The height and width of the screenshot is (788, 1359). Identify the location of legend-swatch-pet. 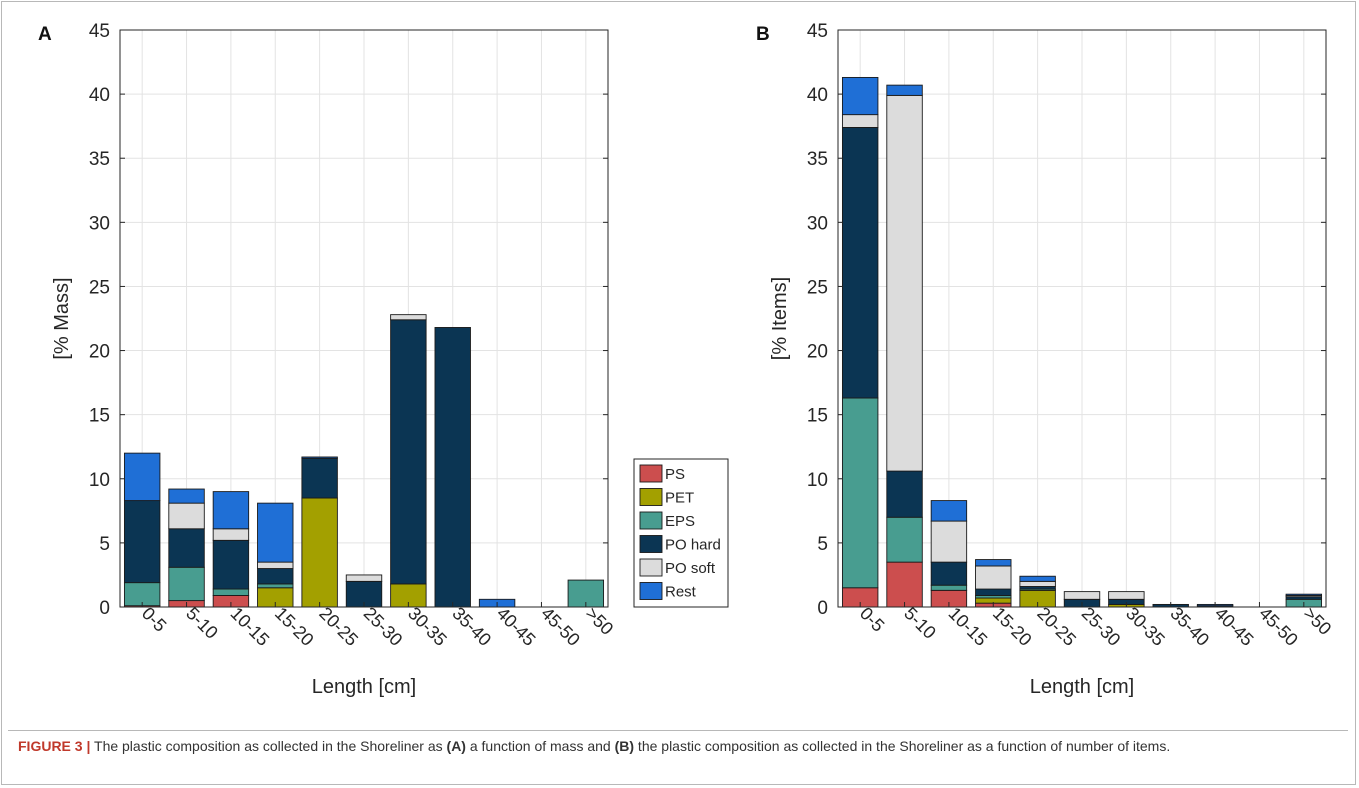
(651, 497).